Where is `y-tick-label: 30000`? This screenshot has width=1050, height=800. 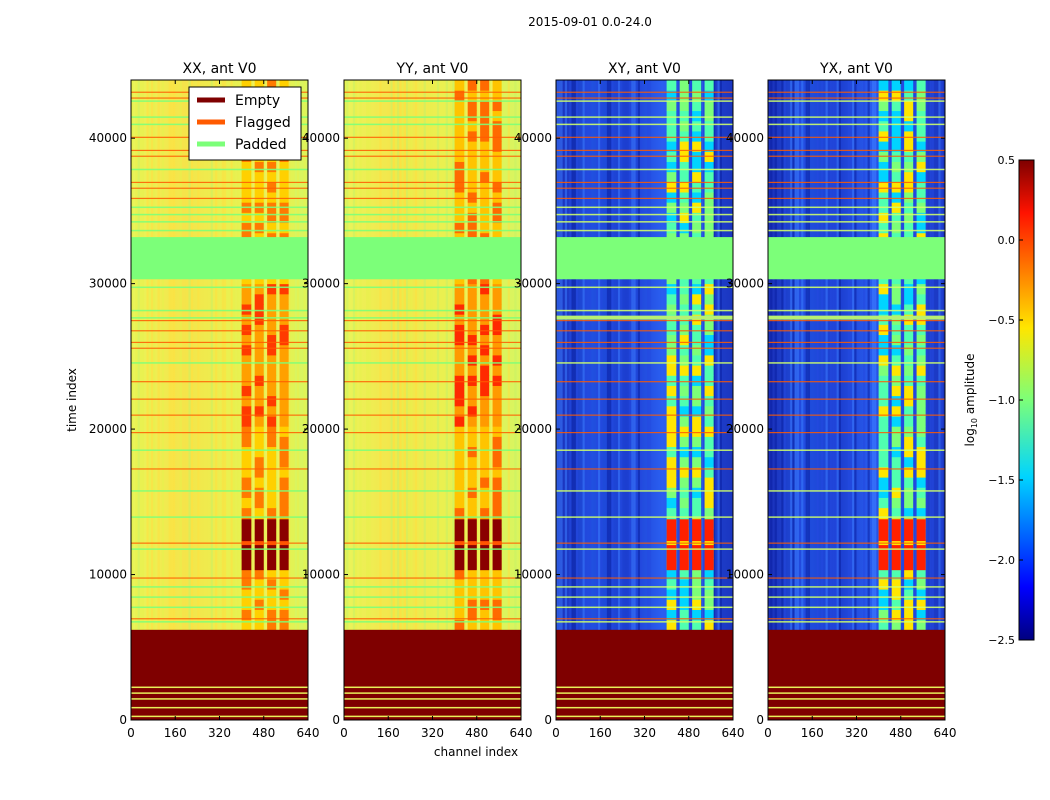 y-tick-label: 30000 is located at coordinates (533, 284).